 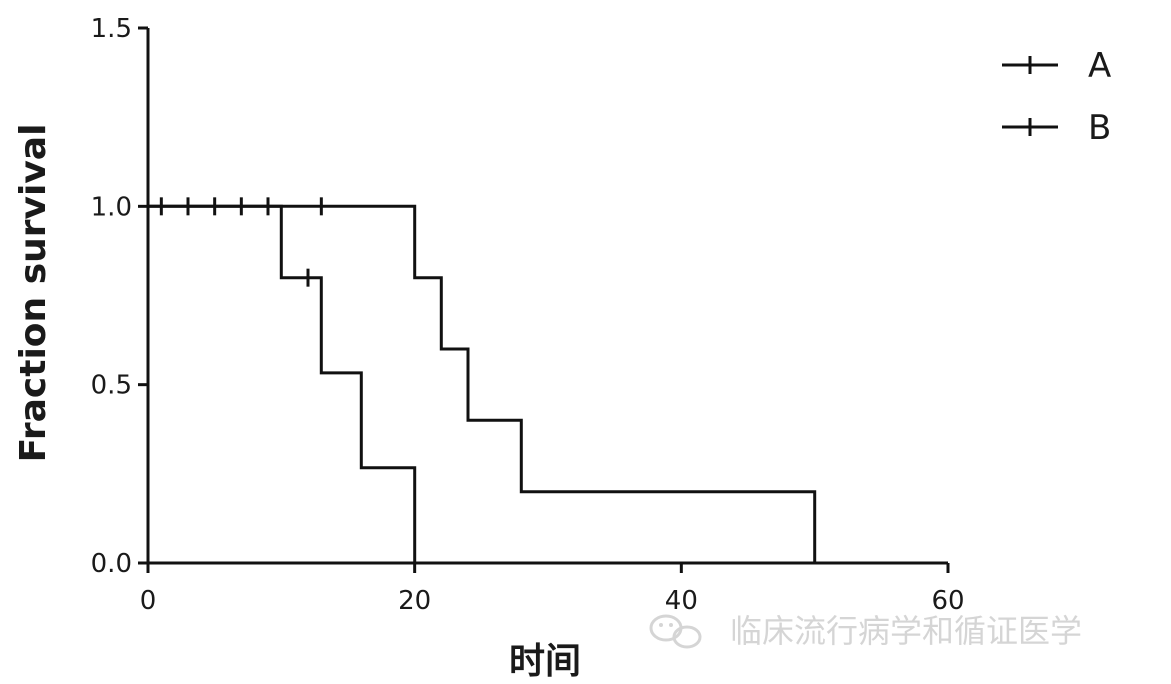 What do you see at coordinates (681, 601) in the screenshot?
I see `x-tick-label: 40` at bounding box center [681, 601].